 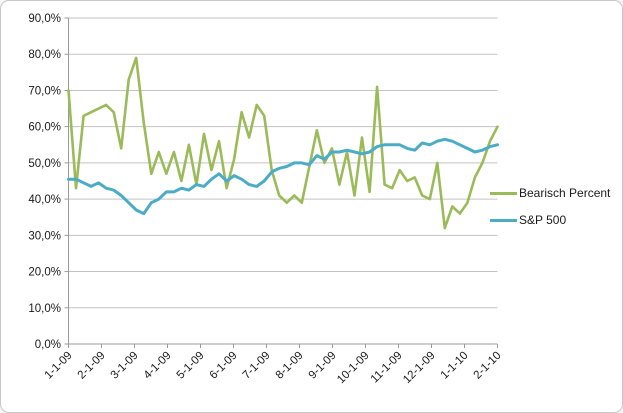 I want to click on y-axis-label-80: 80,0%, so click(x=44, y=55).